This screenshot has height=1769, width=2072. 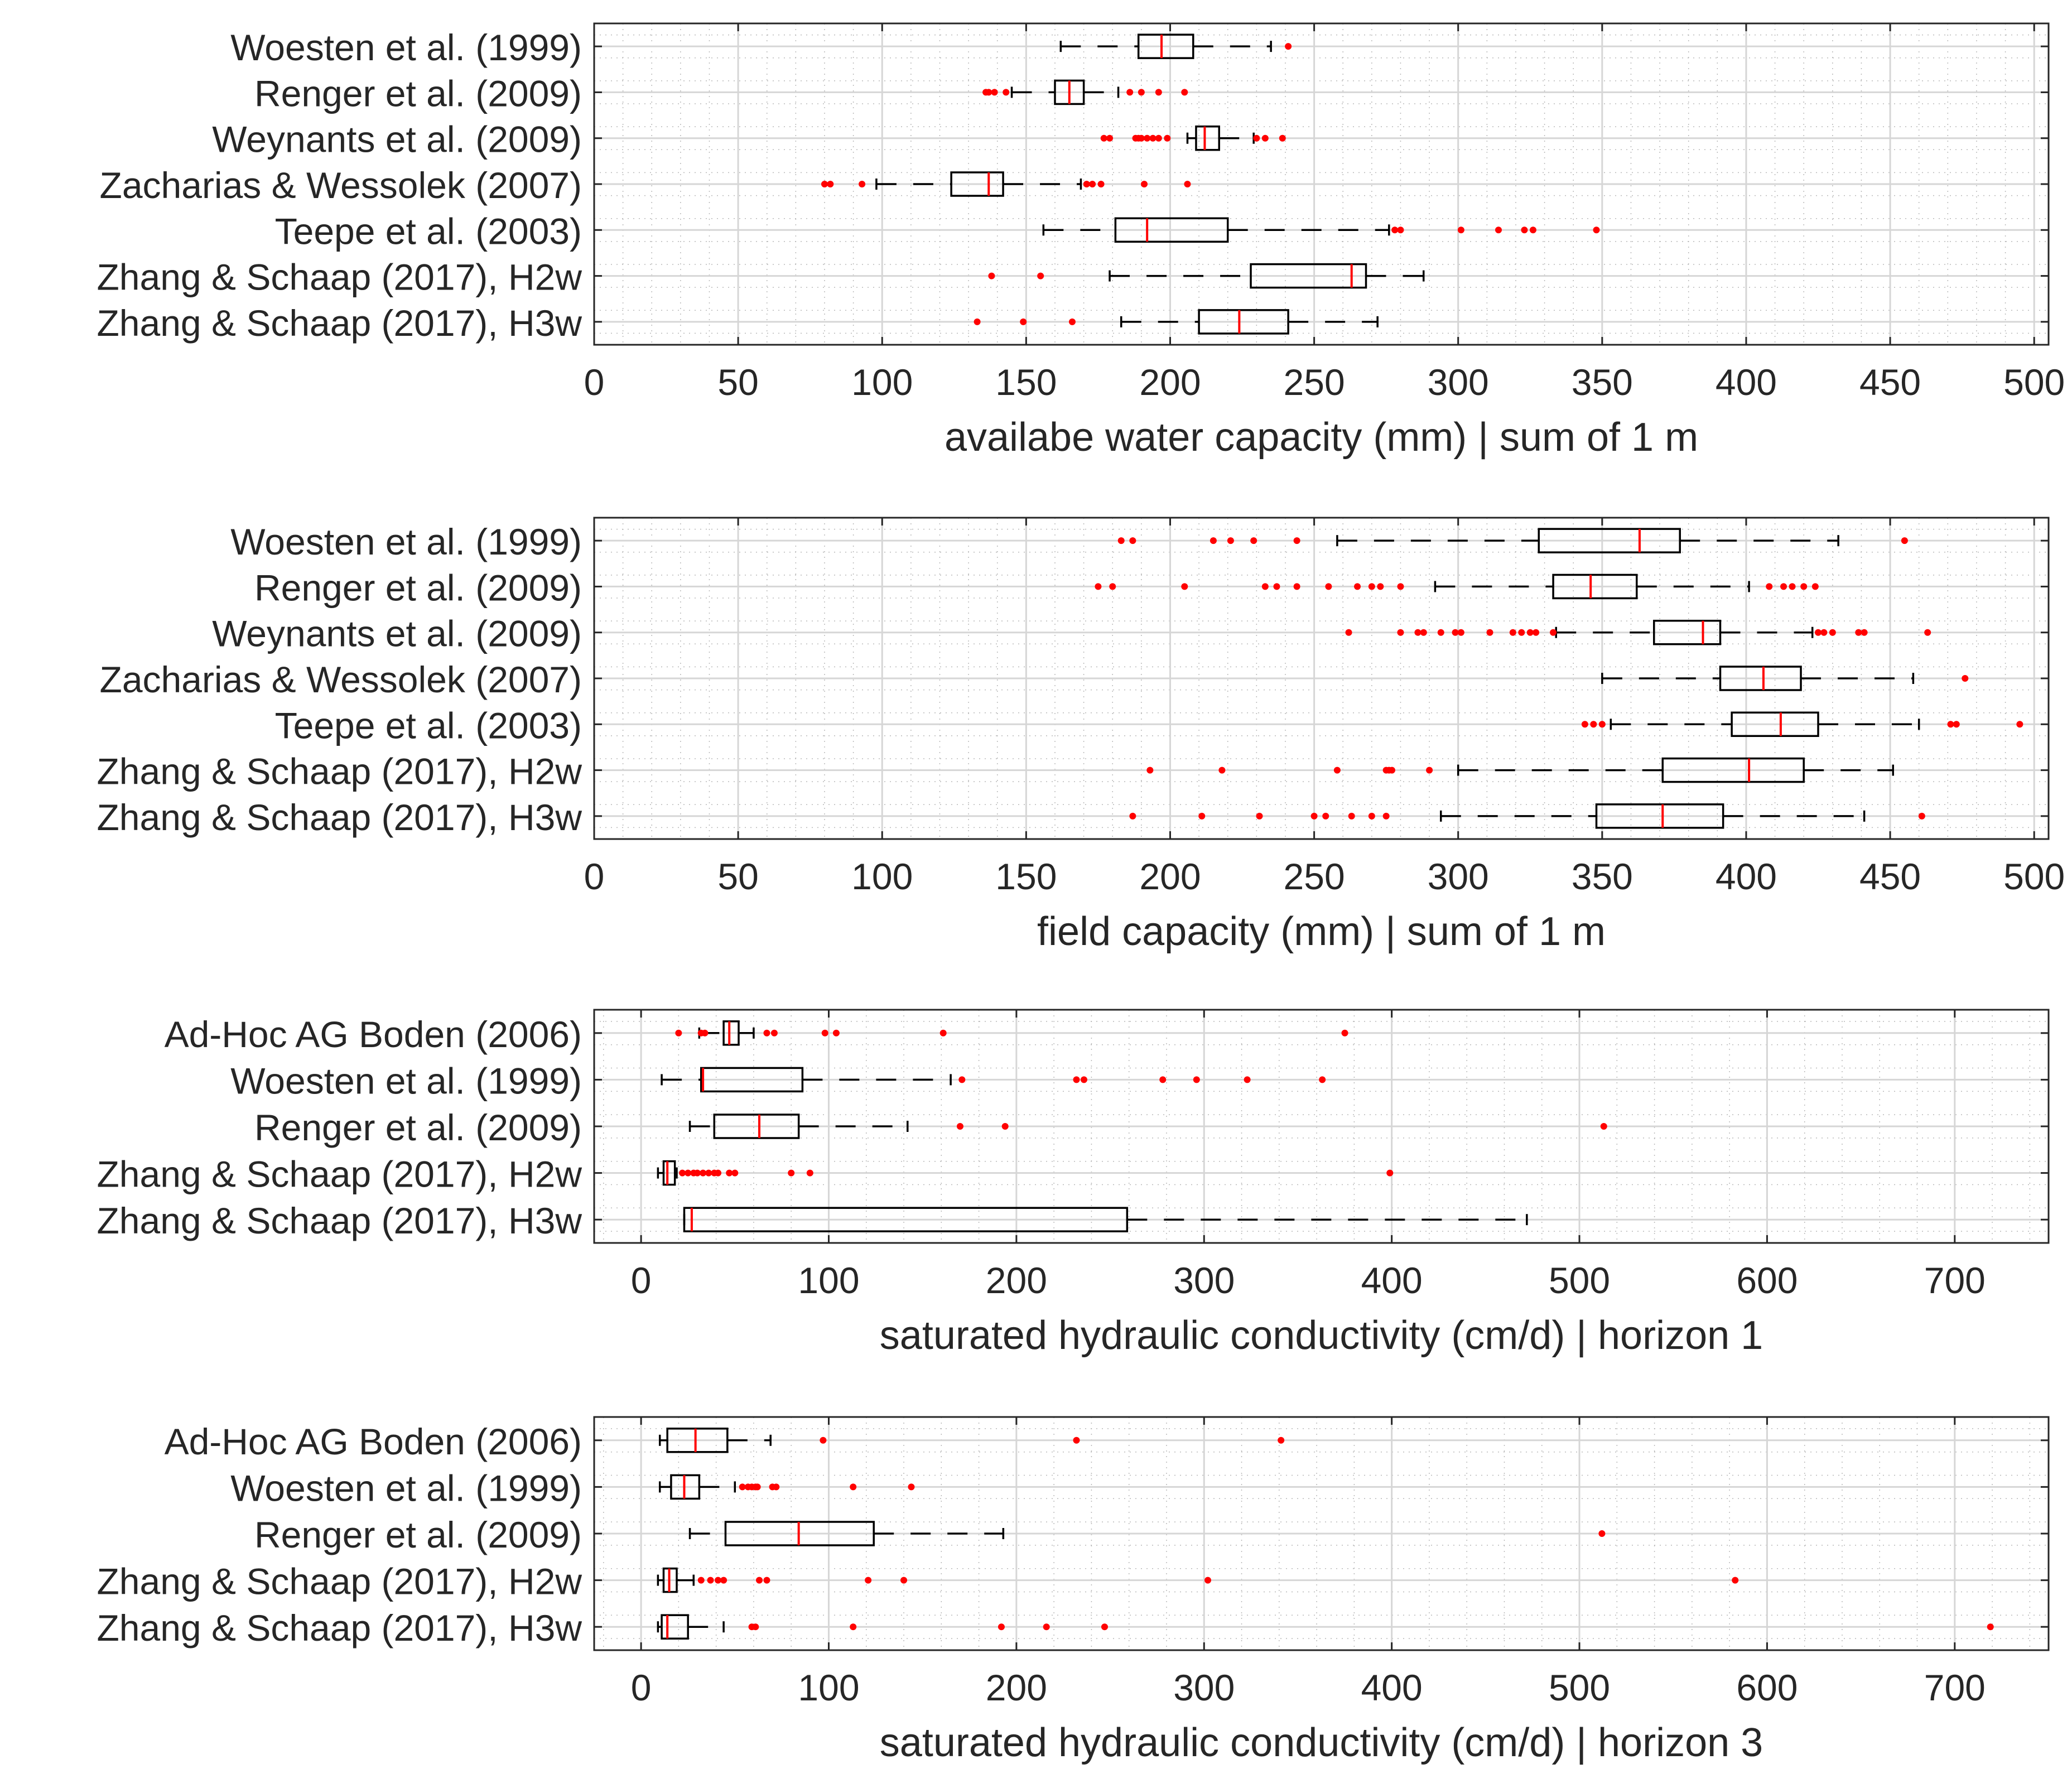 I want to click on category-label: Woesten et al. (1999), so click(x=406, y=1487).